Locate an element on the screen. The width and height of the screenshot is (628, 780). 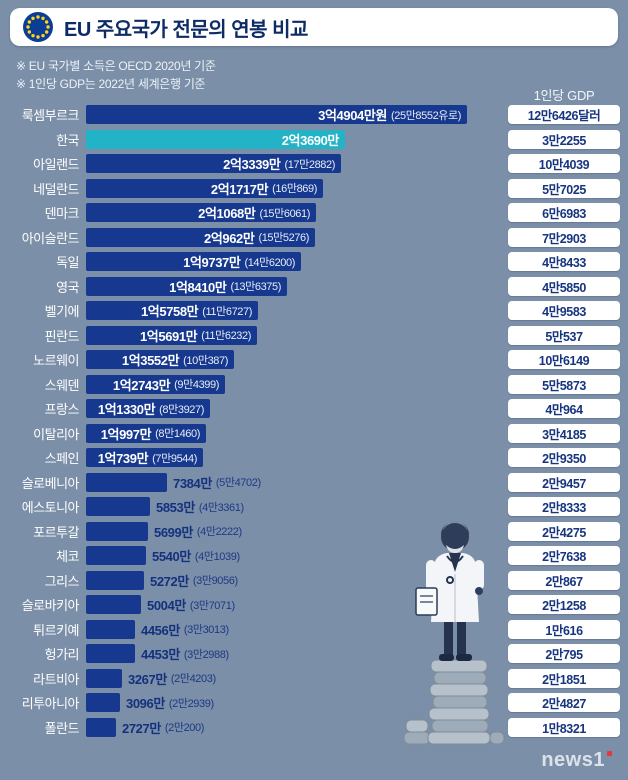
chart-row: 덴마크 2억1068만 (15만6061) 6만6983 is located at coordinates (314, 212).